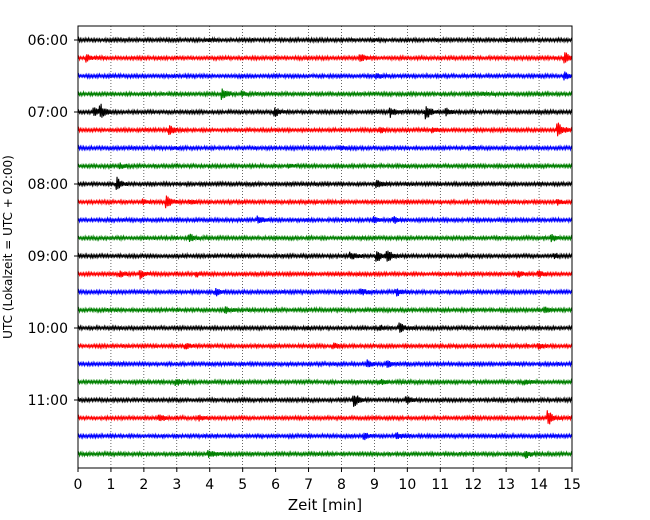  I want to click on y-tick-label: 11:00, so click(48, 401).